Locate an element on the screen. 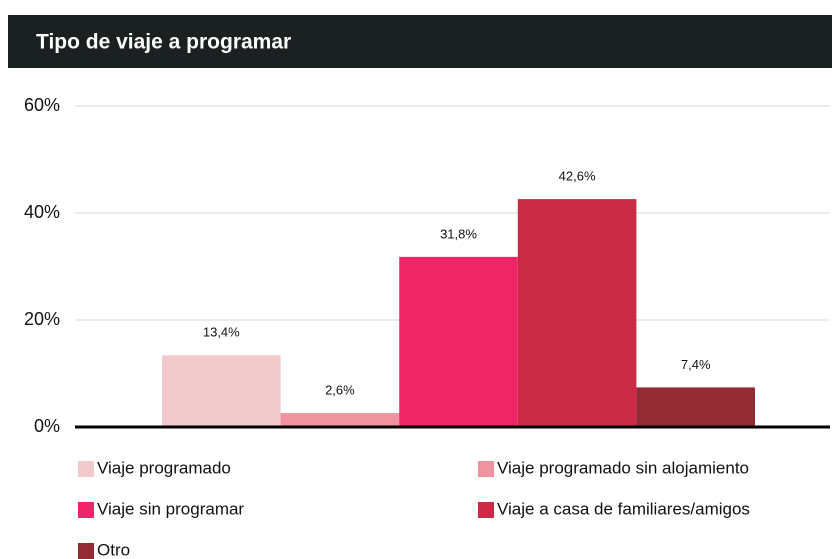 The width and height of the screenshot is (832, 559). value-label: 42,6% is located at coordinates (577, 176).